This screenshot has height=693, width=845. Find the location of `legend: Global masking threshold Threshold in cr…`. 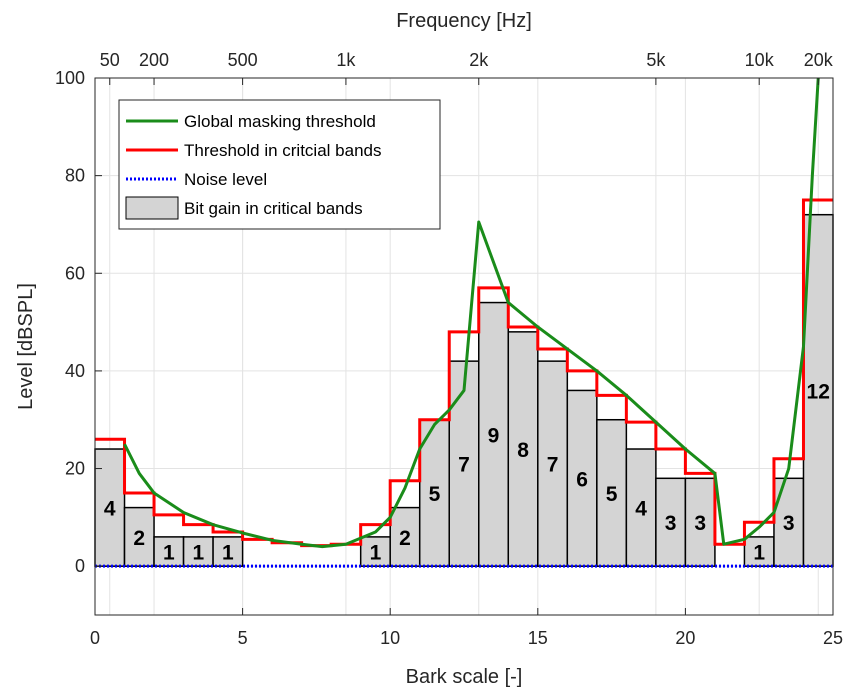

legend: Global masking threshold Threshold in cr… is located at coordinates (279, 164).